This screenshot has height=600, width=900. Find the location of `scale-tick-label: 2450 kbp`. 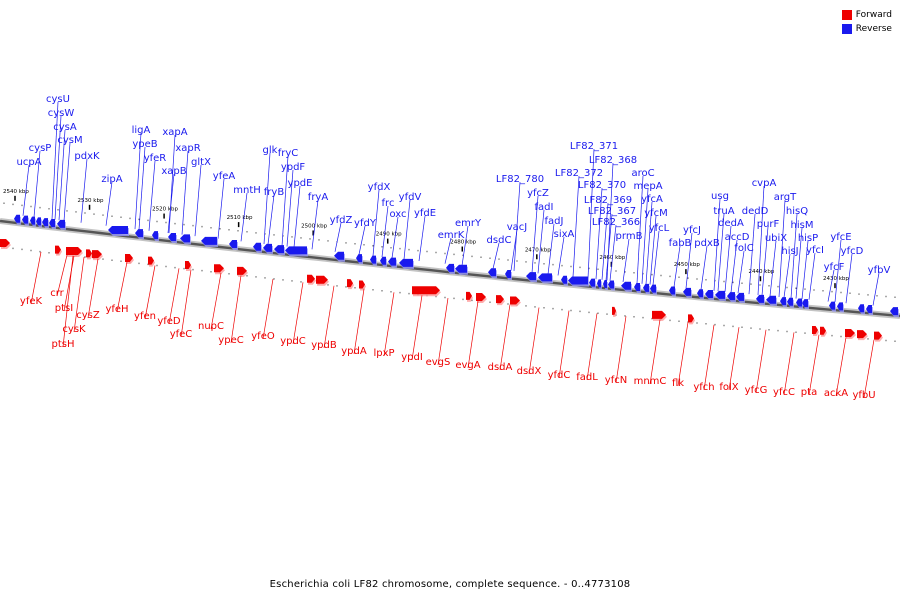

scale-tick-label: 2450 kbp is located at coordinates (687, 265).